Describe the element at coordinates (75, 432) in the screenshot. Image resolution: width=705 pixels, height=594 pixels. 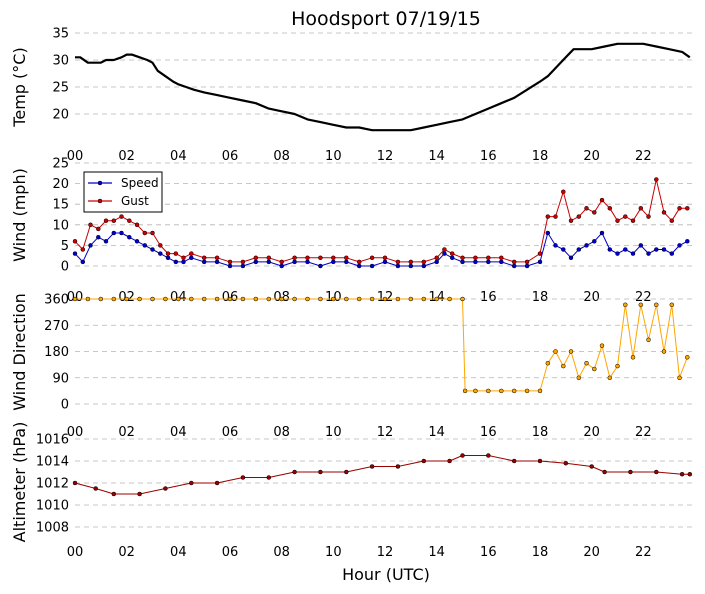
I see `x-tick-label: 00` at that location.